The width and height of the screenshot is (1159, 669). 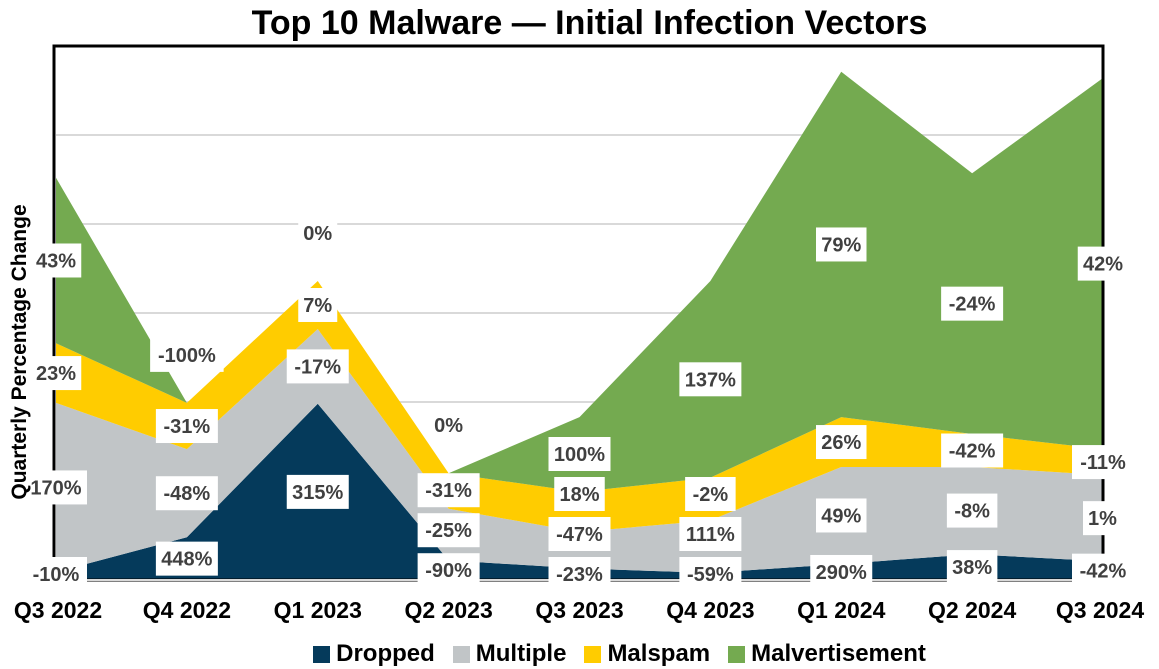 I want to click on legend-item-malspam: Malspam, so click(x=647, y=654).